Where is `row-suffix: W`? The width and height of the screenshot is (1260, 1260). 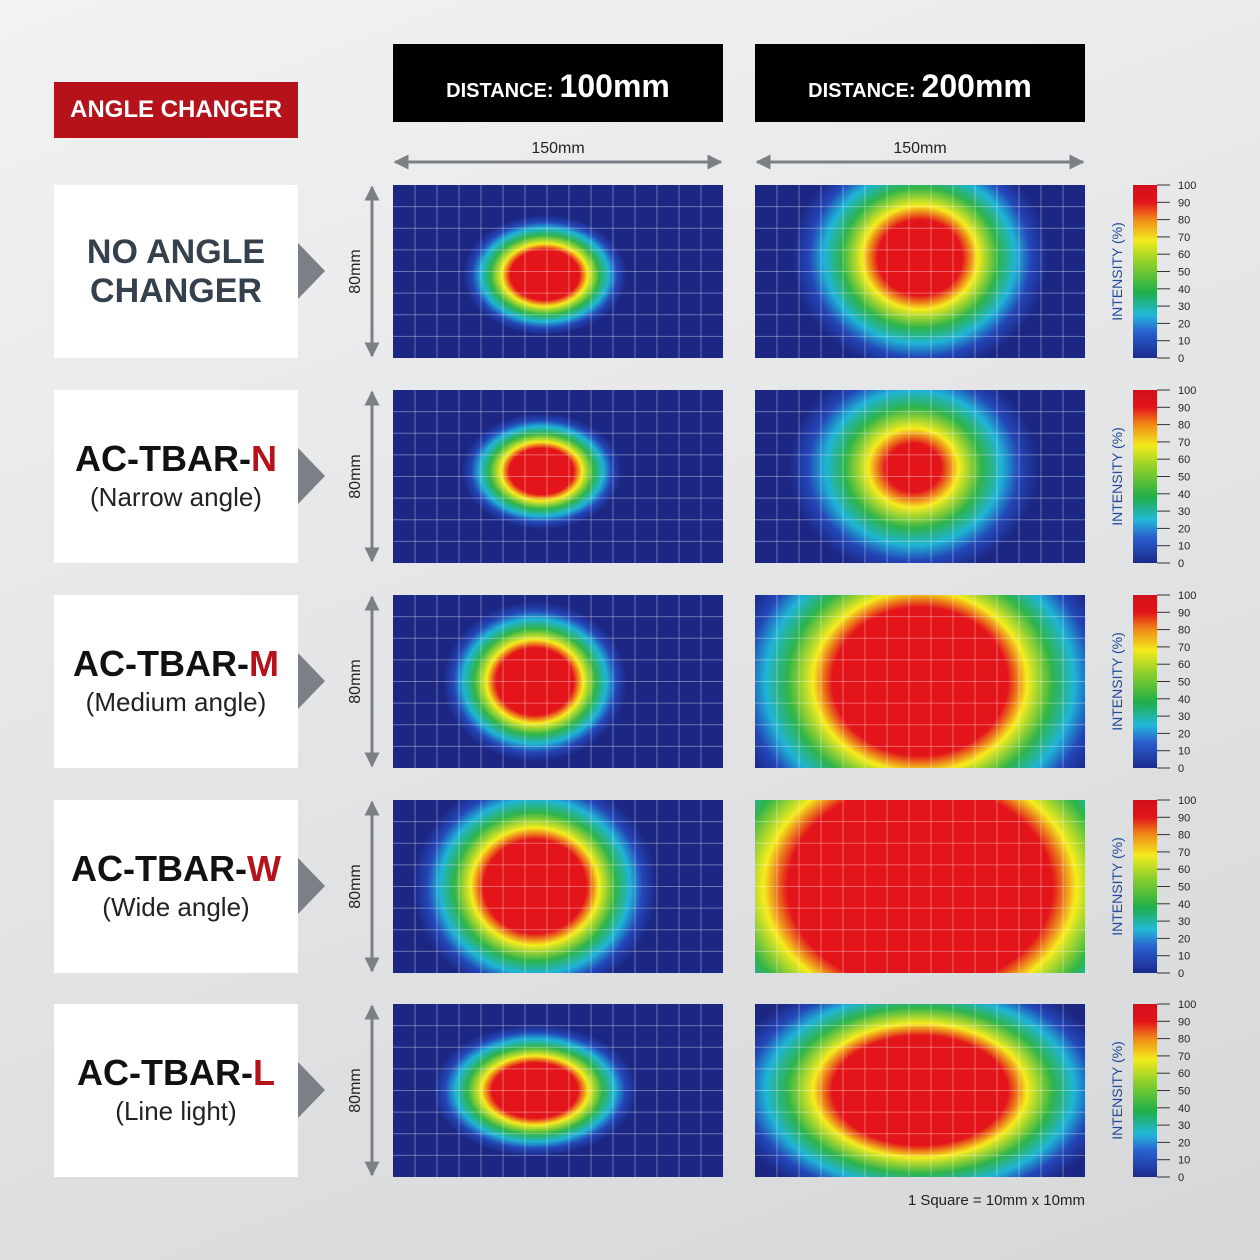
row-suffix: W is located at coordinates (263, 869).